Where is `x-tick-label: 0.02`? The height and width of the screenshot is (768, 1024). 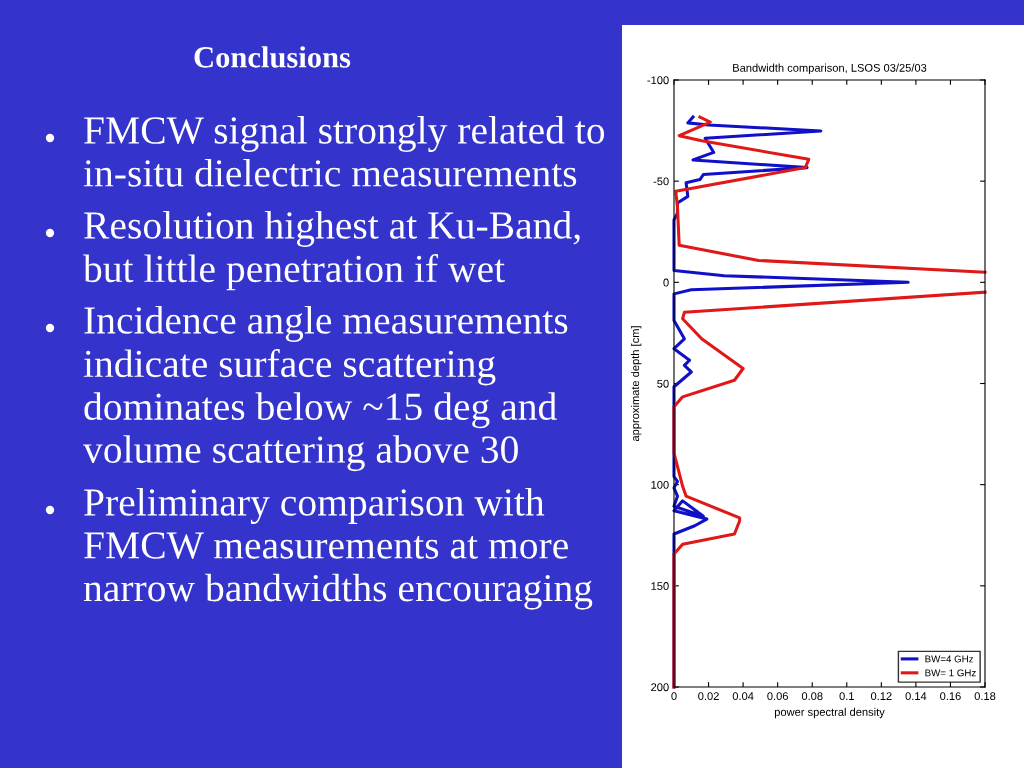
x-tick-label: 0.02 is located at coordinates (708, 696).